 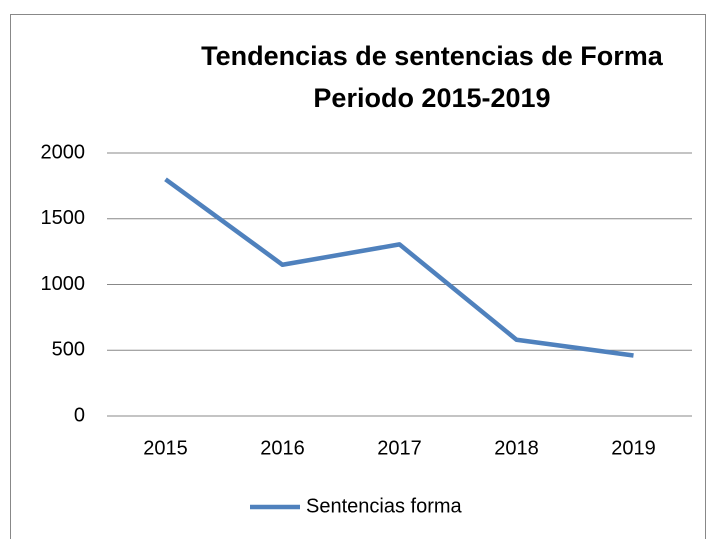 I want to click on chart-title: Tendencias de sentencias de Forma, so click(x=432, y=56).